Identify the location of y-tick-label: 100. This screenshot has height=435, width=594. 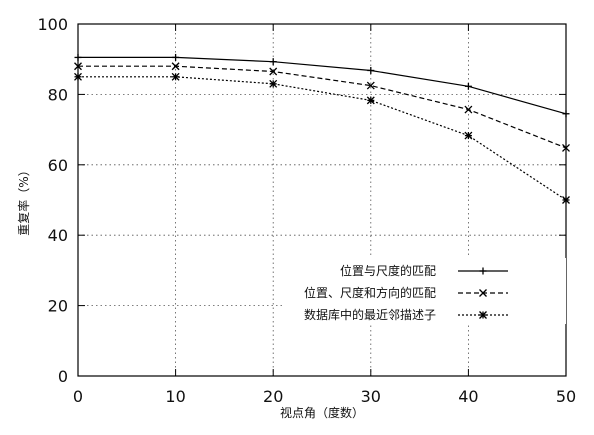
(52, 24).